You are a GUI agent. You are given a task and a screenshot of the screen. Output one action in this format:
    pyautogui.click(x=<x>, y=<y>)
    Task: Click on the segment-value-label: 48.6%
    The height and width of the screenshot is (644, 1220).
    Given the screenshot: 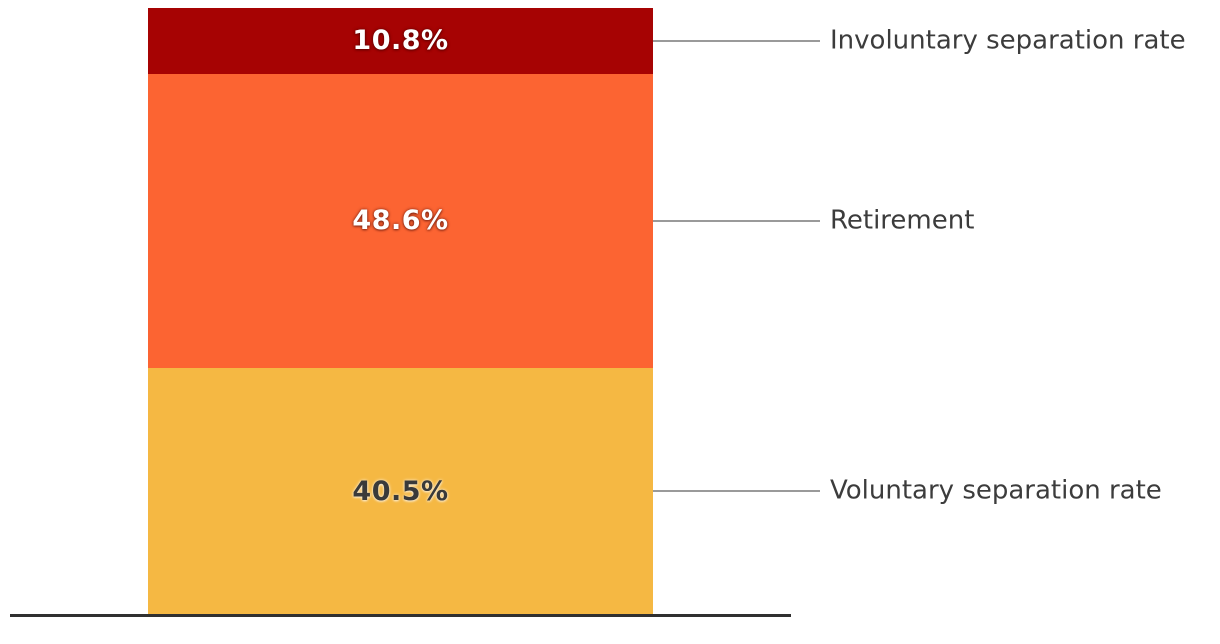 What is the action you would take?
    pyautogui.click(x=400, y=221)
    